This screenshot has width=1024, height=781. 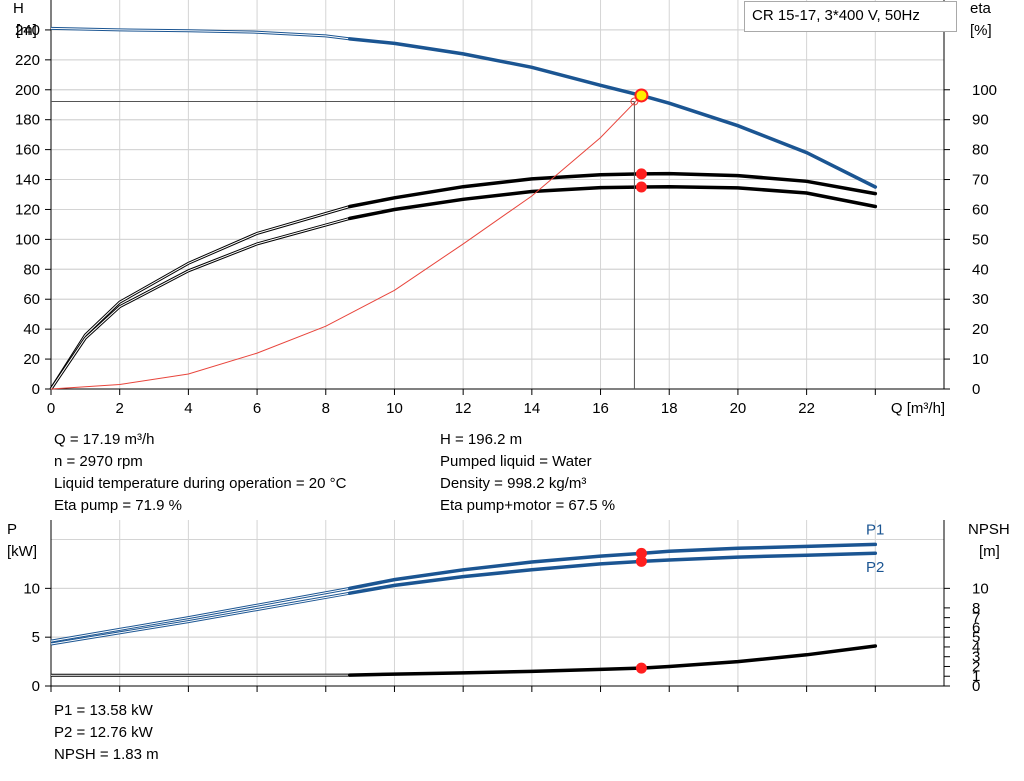 I want to click on eta-total-curve, so click(x=613, y=202).